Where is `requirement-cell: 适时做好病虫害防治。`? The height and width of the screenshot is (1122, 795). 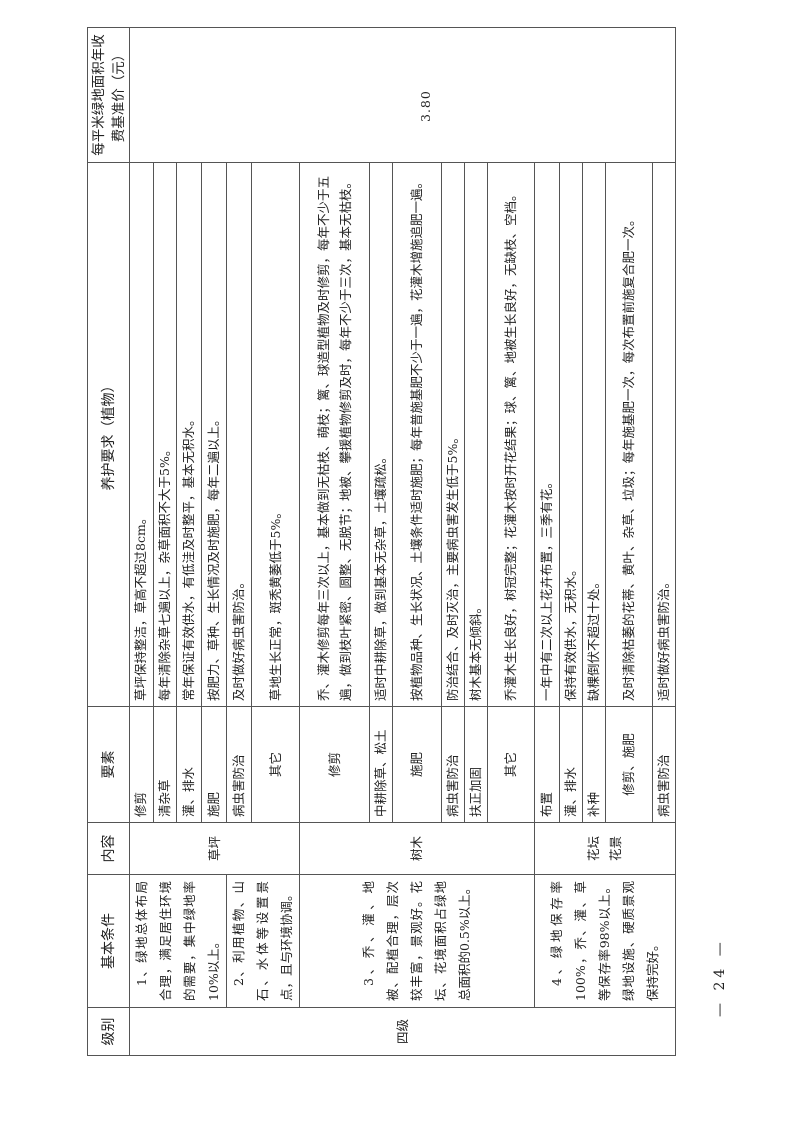 requirement-cell: 适时做好病虫害防治。 is located at coordinates (664, 434).